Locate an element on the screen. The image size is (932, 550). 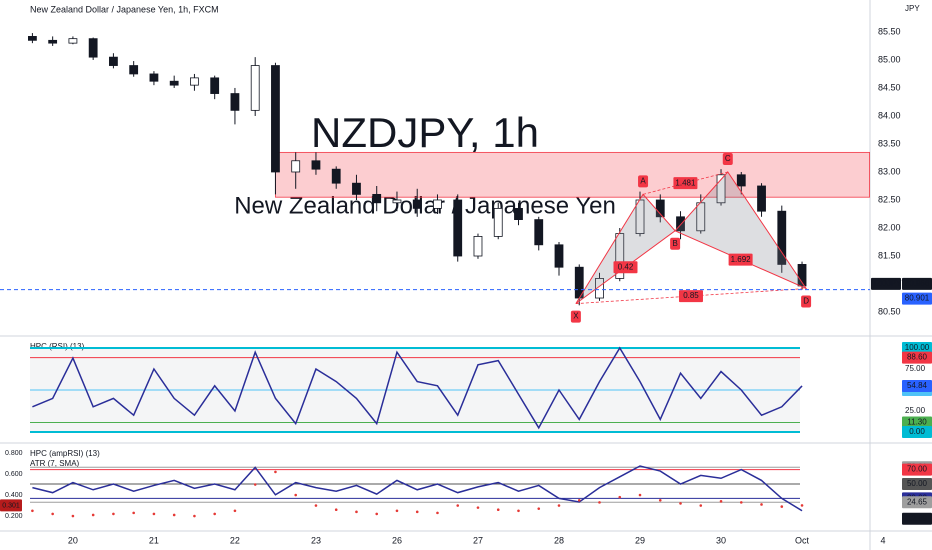
last-price-tag: 80.966 is located at coordinates (917, 283).